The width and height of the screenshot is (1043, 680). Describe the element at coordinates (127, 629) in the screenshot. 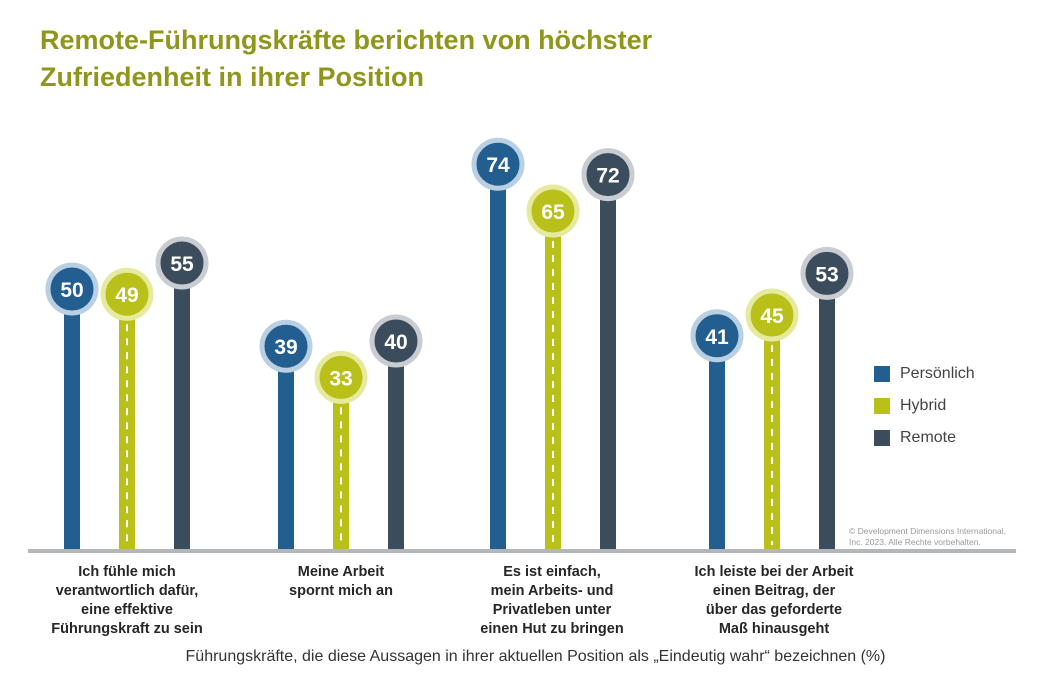

I see `category-label-1-line-4: Führungskraft zu sein` at that location.